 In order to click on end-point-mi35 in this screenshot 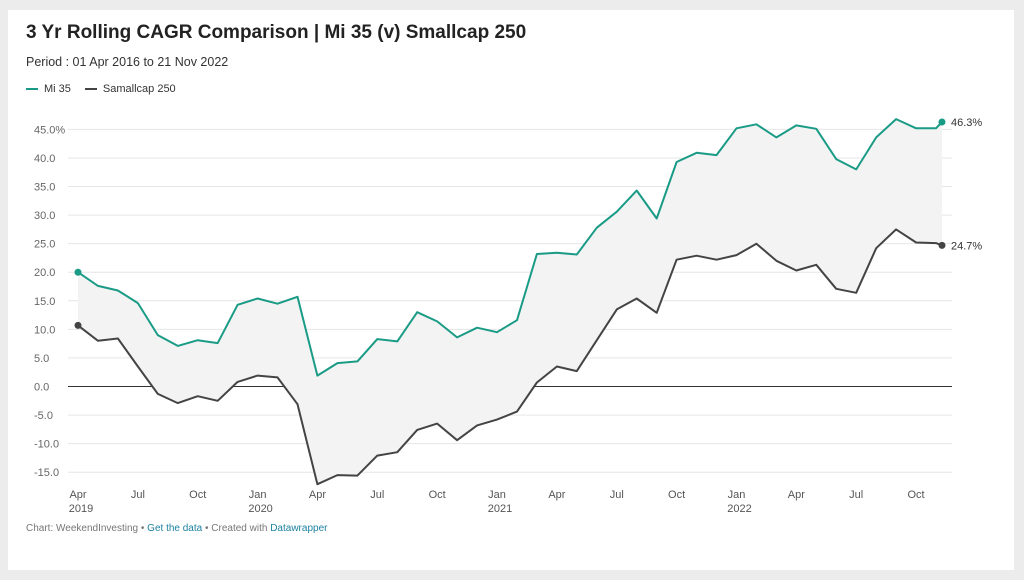, I will do `click(942, 122)`.